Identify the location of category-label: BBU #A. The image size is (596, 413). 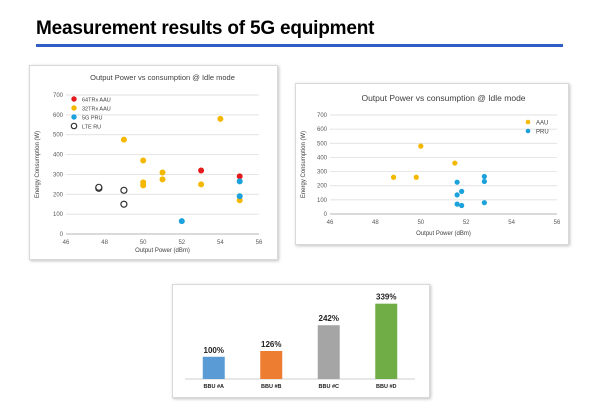
(214, 387).